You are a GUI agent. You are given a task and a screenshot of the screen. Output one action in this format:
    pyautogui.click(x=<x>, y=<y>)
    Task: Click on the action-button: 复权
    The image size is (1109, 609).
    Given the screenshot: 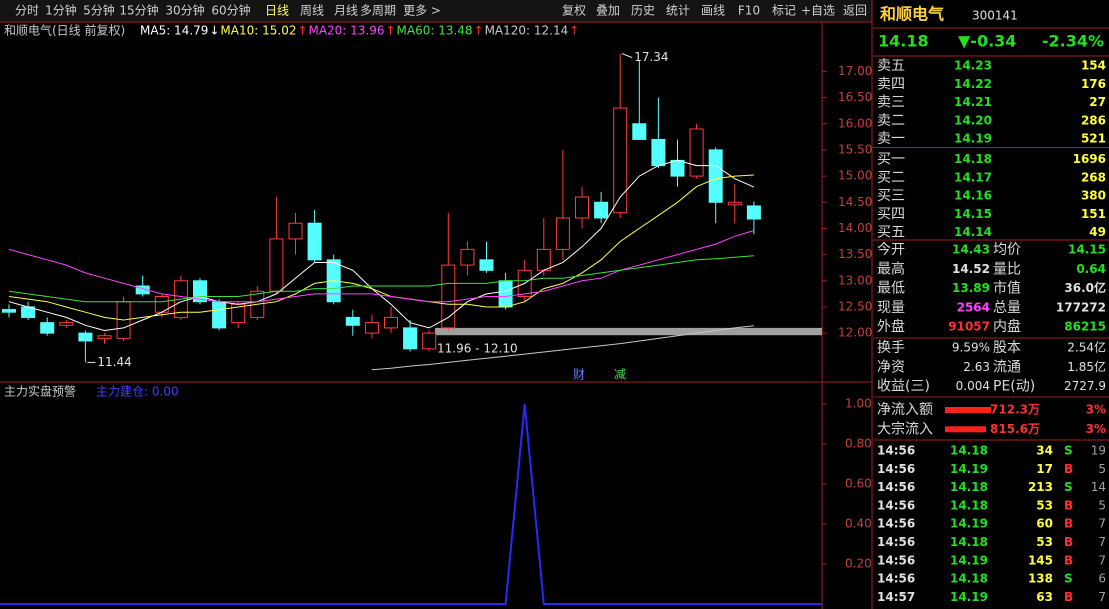 What is the action you would take?
    pyautogui.click(x=574, y=11)
    